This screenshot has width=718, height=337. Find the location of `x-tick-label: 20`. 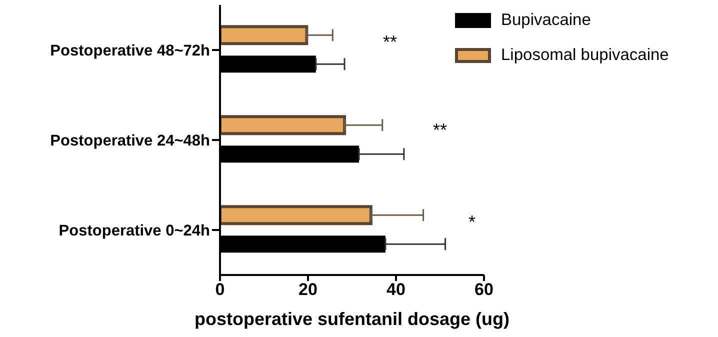

x-tick-label: 20 is located at coordinates (308, 290).